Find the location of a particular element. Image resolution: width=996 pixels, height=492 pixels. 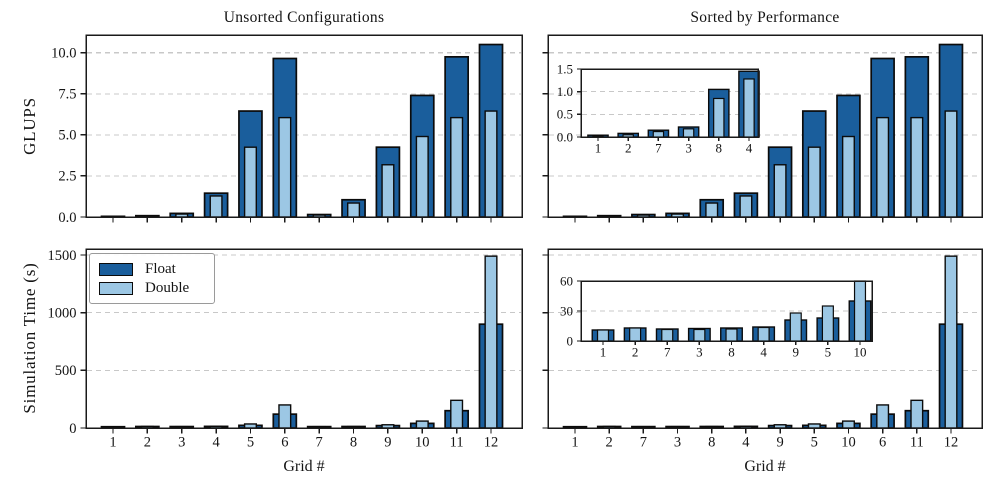

ylabel-glups: GLUPS is located at coordinates (29, 126).